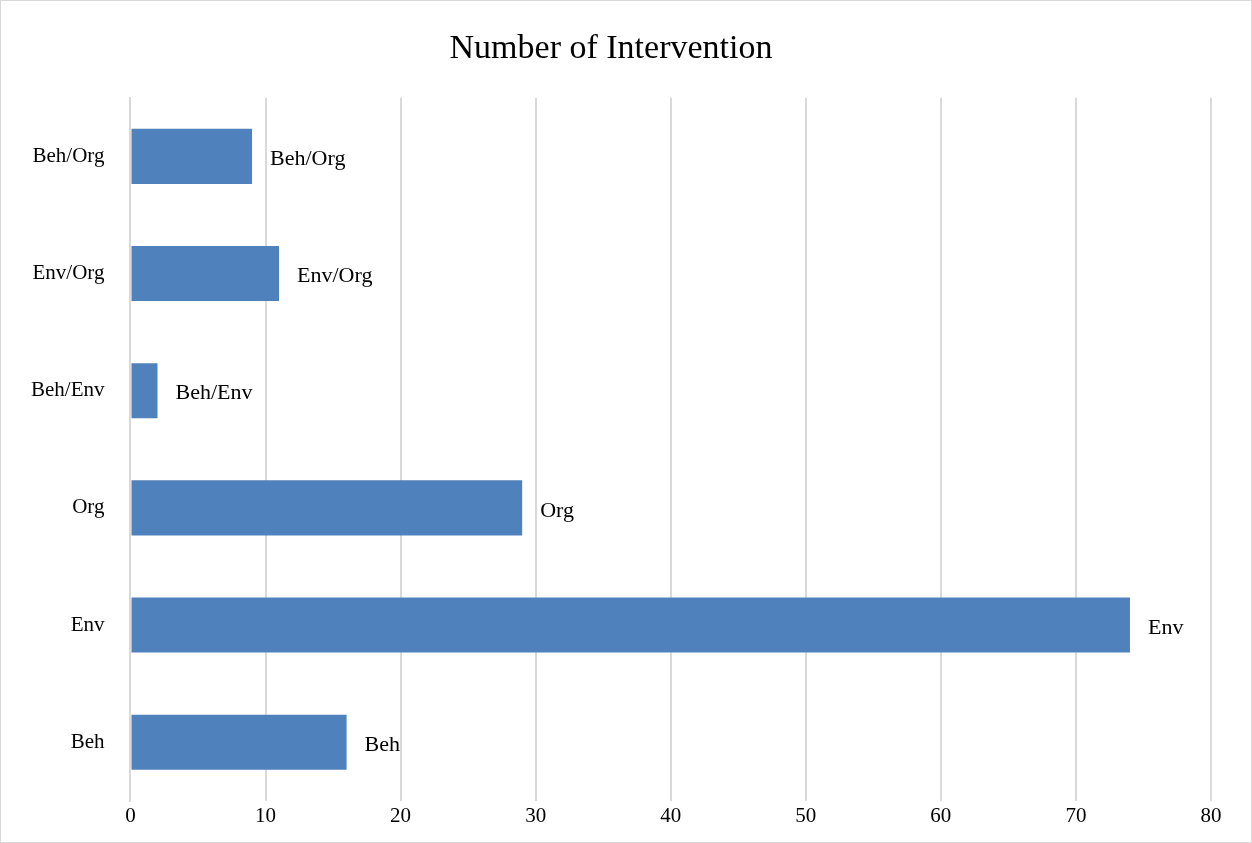 Image resolution: width=1252 pixels, height=843 pixels. What do you see at coordinates (335, 275) in the screenshot?
I see `data-label: Env/Org` at bounding box center [335, 275].